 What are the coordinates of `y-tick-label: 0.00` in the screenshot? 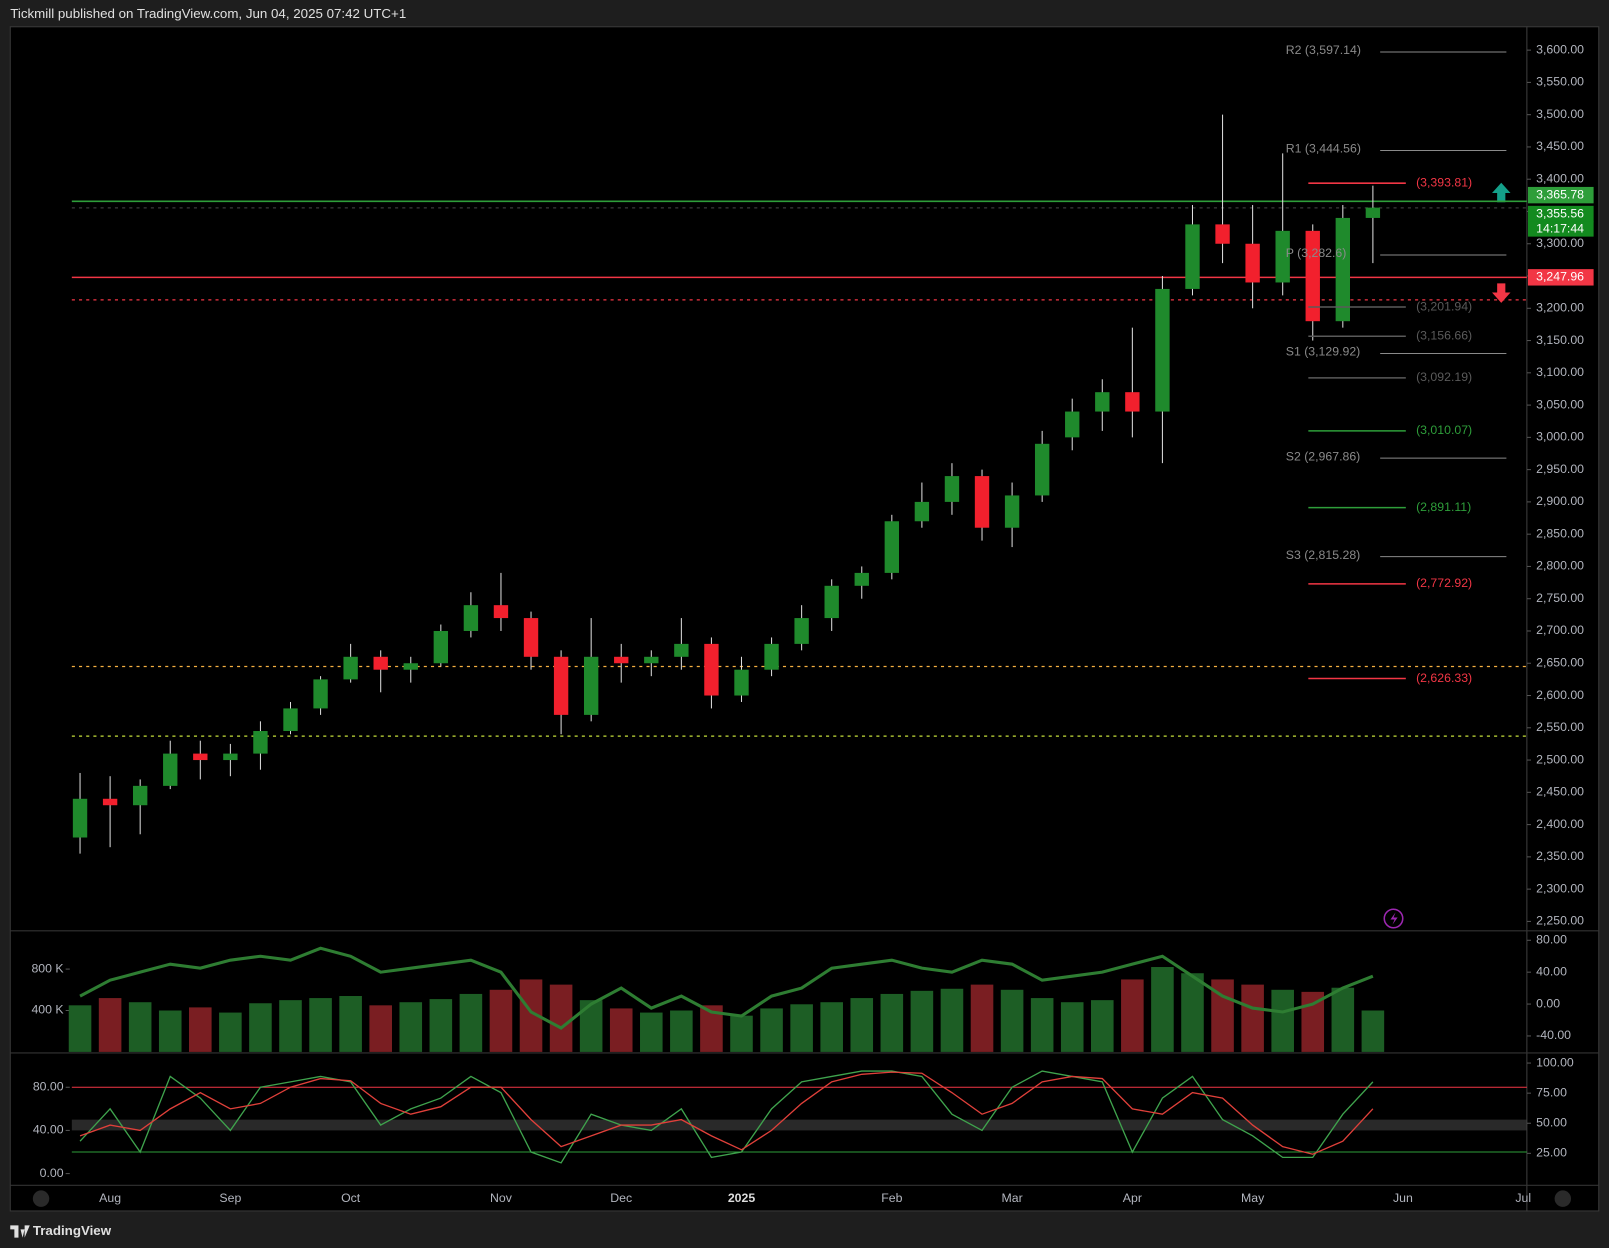 It's located at (52, 1173).